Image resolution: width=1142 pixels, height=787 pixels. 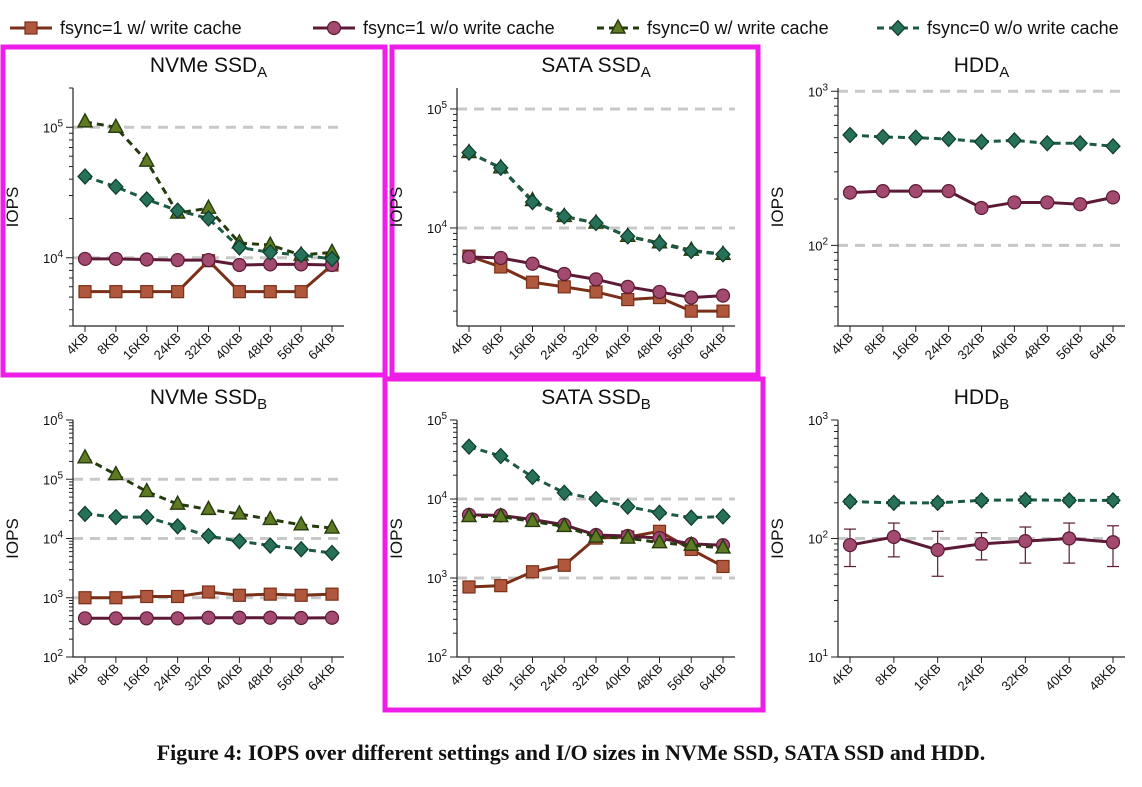 I want to click on chart-title: NVMe SSDB, so click(x=208, y=399).